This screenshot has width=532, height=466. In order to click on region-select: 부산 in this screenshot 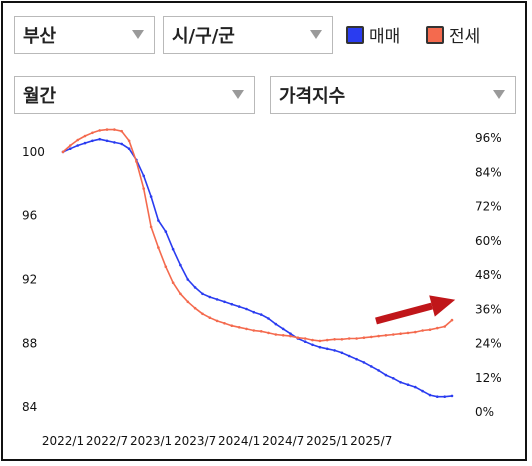, I will do `click(84, 35)`.